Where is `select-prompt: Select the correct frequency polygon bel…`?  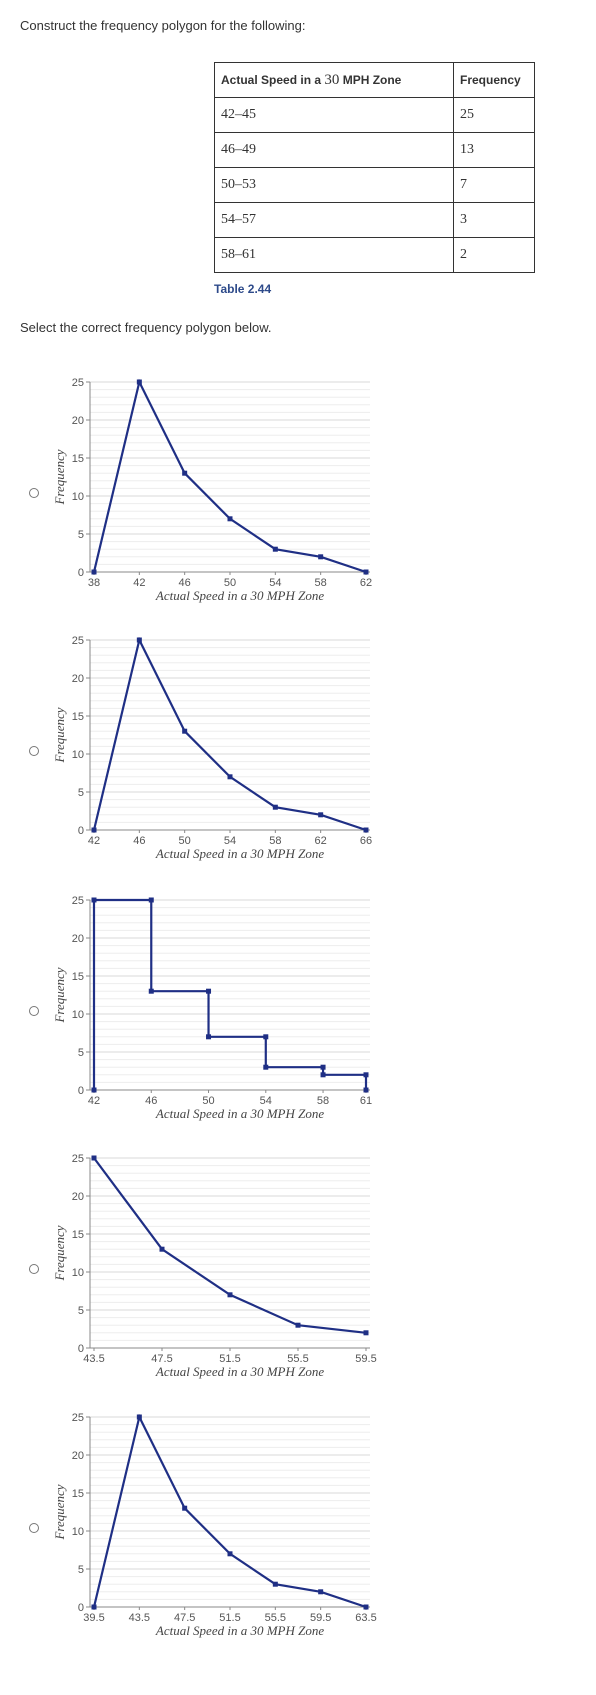 select-prompt: Select the correct frequency polygon bel… is located at coordinates (146, 327).